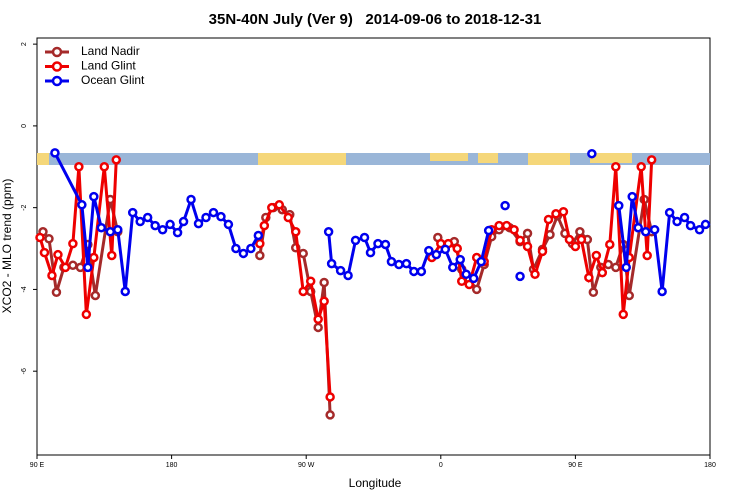 Image resolution: width=750 pixels, height=500 pixels. What do you see at coordinates (108, 66) in the screenshot?
I see `legend-label: Land Glint` at bounding box center [108, 66].